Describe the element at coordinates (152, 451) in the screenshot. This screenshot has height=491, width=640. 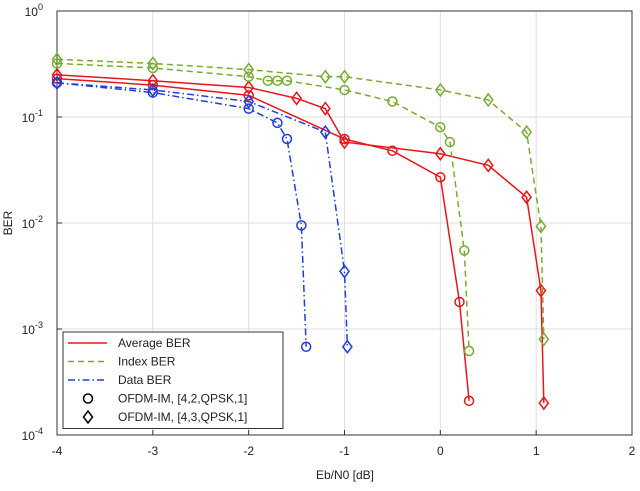
I see `x-tick-label: -3` at that location.